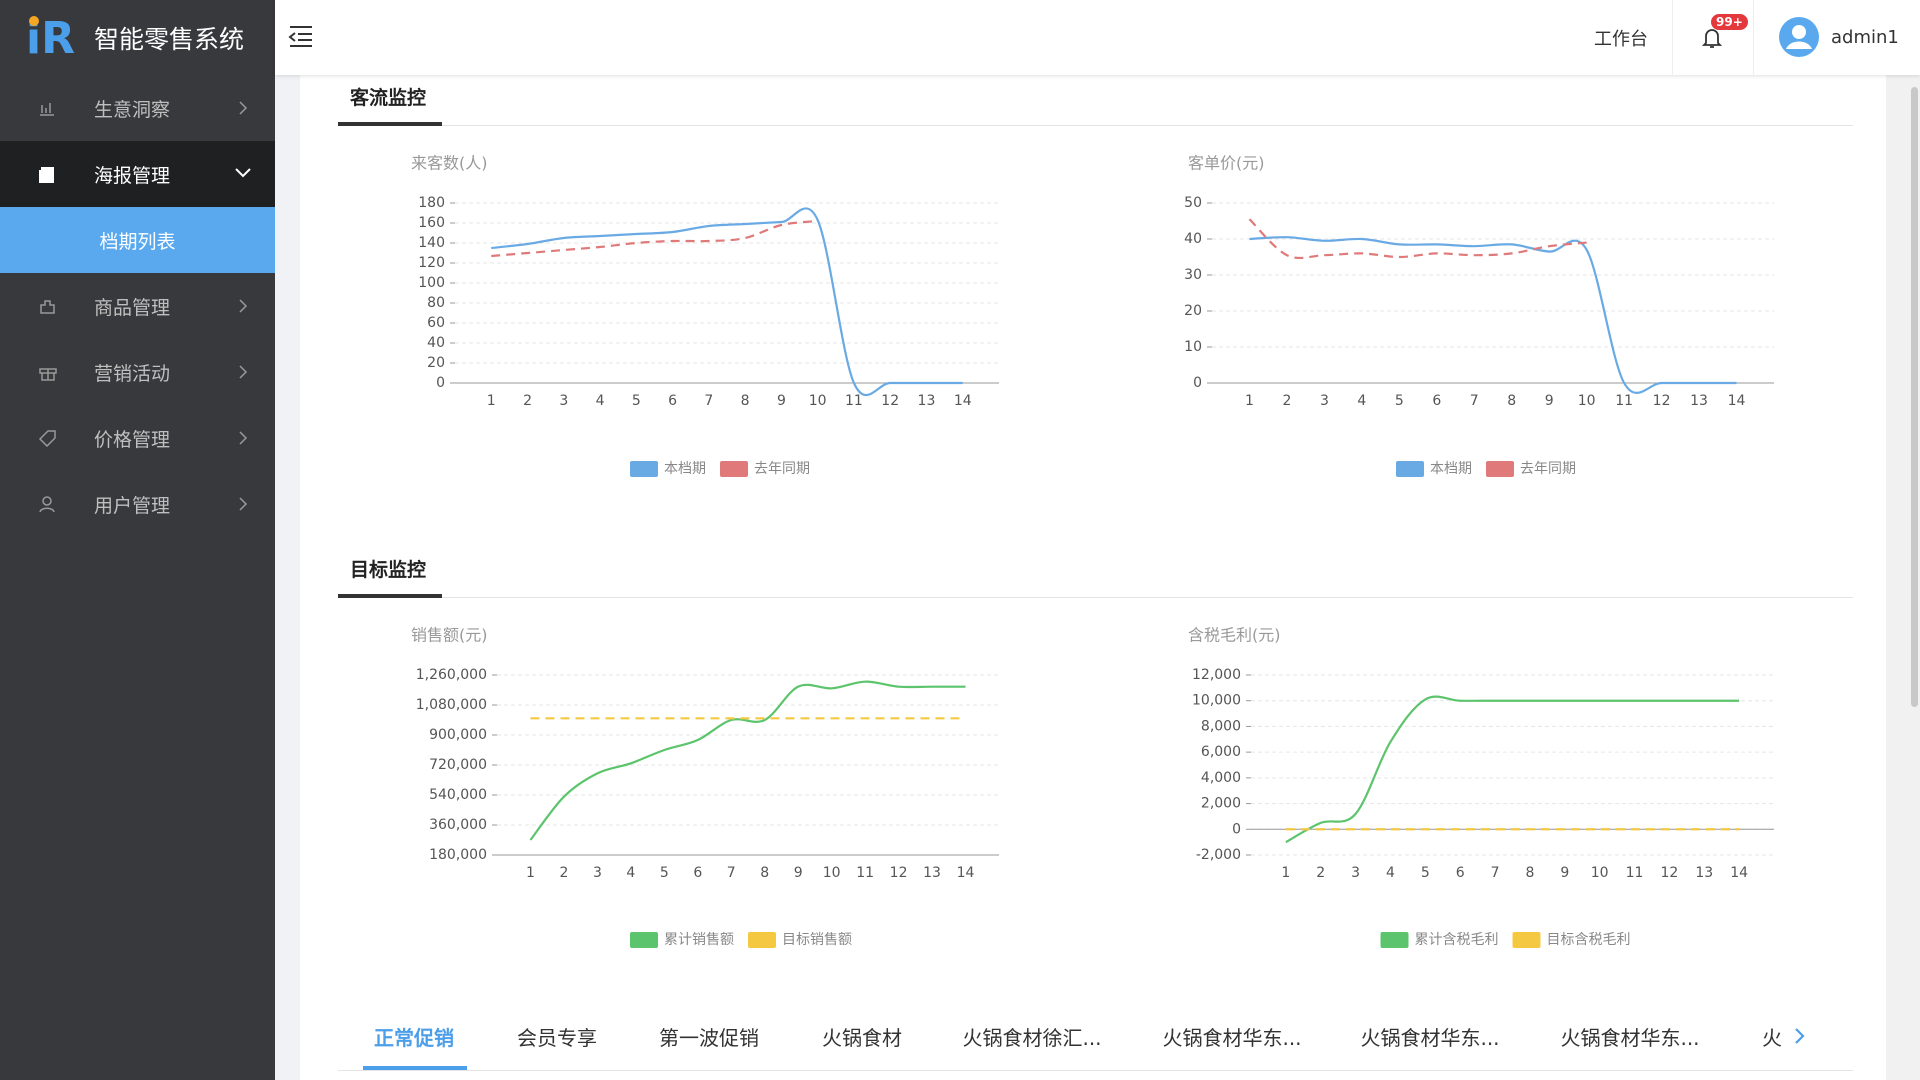 This screenshot has height=1080, width=1920. I want to click on x-tick-label: 1, so click(1249, 401).